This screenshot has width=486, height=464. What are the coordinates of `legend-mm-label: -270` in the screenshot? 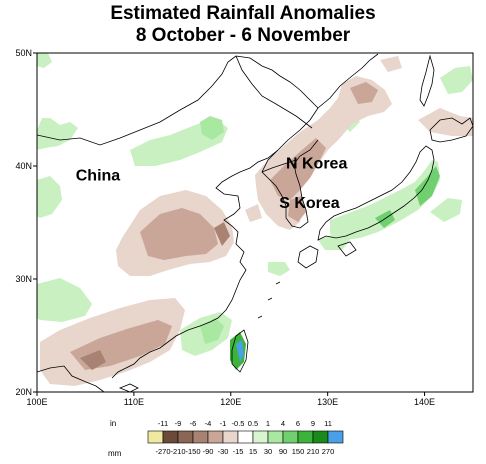 It's located at (162, 451).